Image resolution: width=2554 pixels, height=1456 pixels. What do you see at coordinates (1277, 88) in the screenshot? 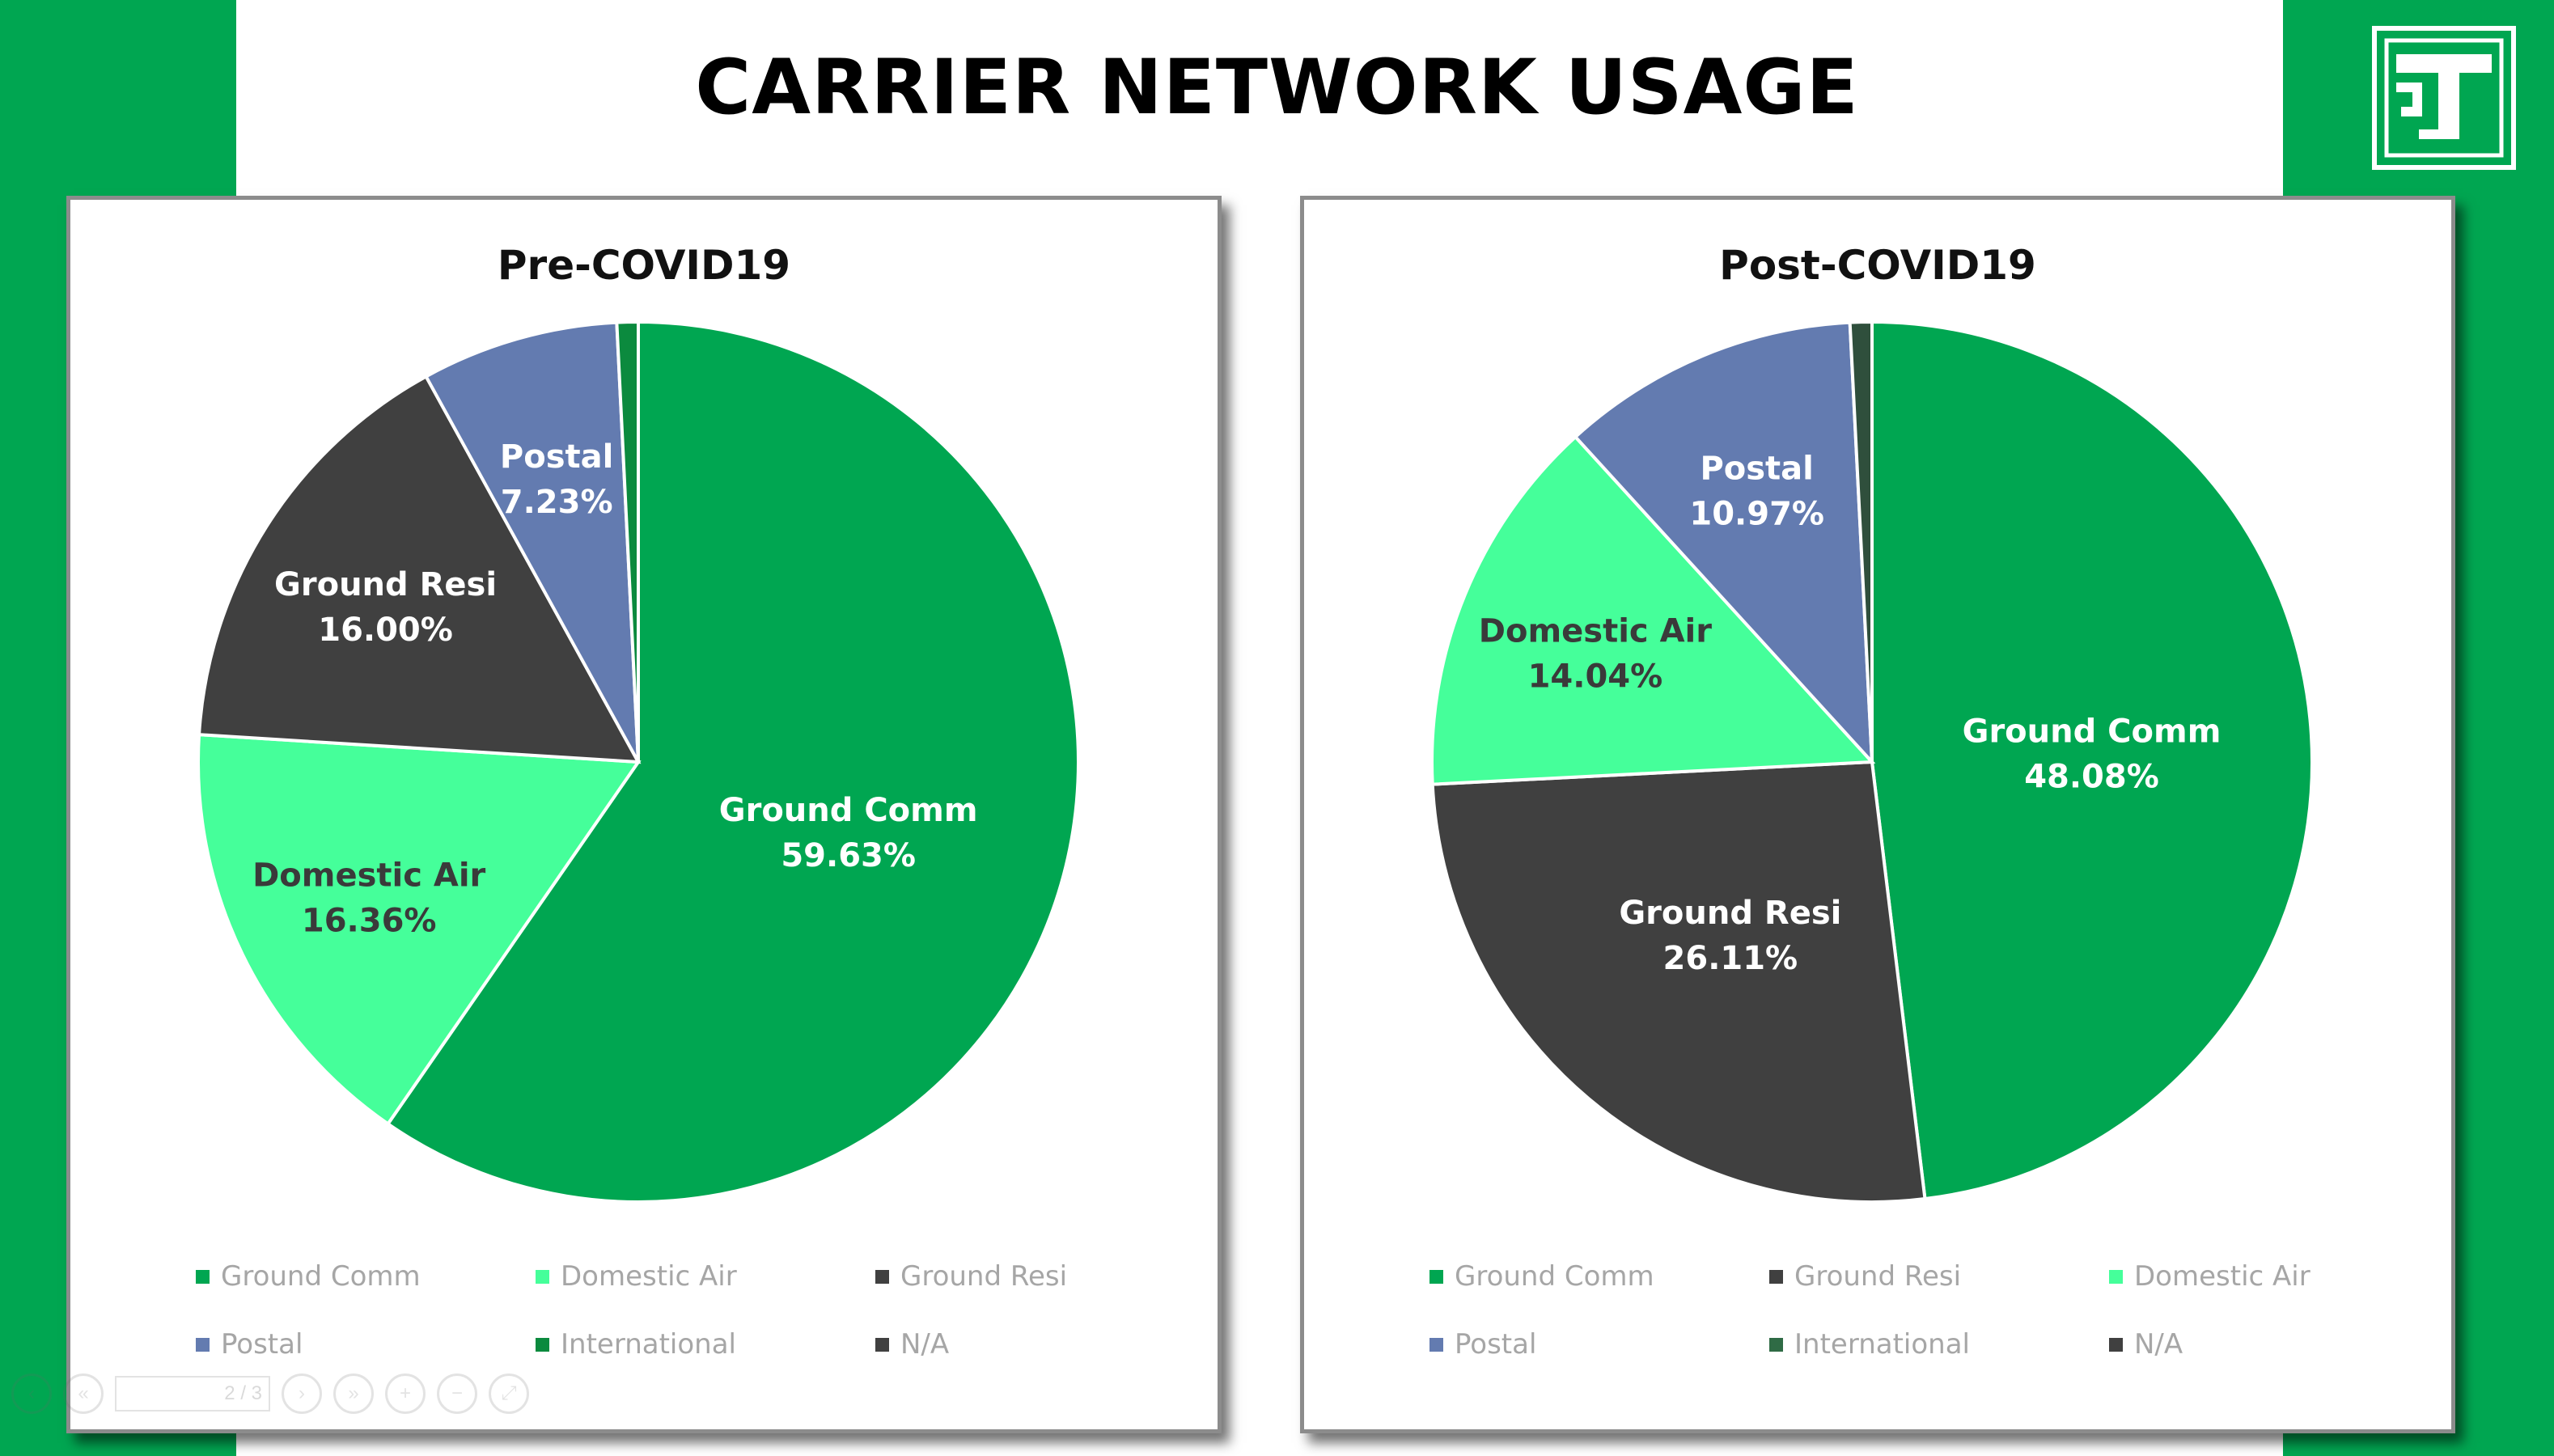
I see `page-title: CARRIER NETWORK USAGE` at bounding box center [1277, 88].